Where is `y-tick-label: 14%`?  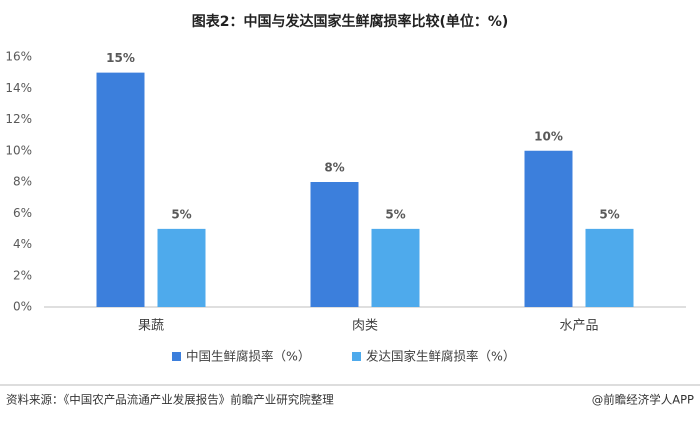 y-tick-label: 14% is located at coordinates (18, 88).